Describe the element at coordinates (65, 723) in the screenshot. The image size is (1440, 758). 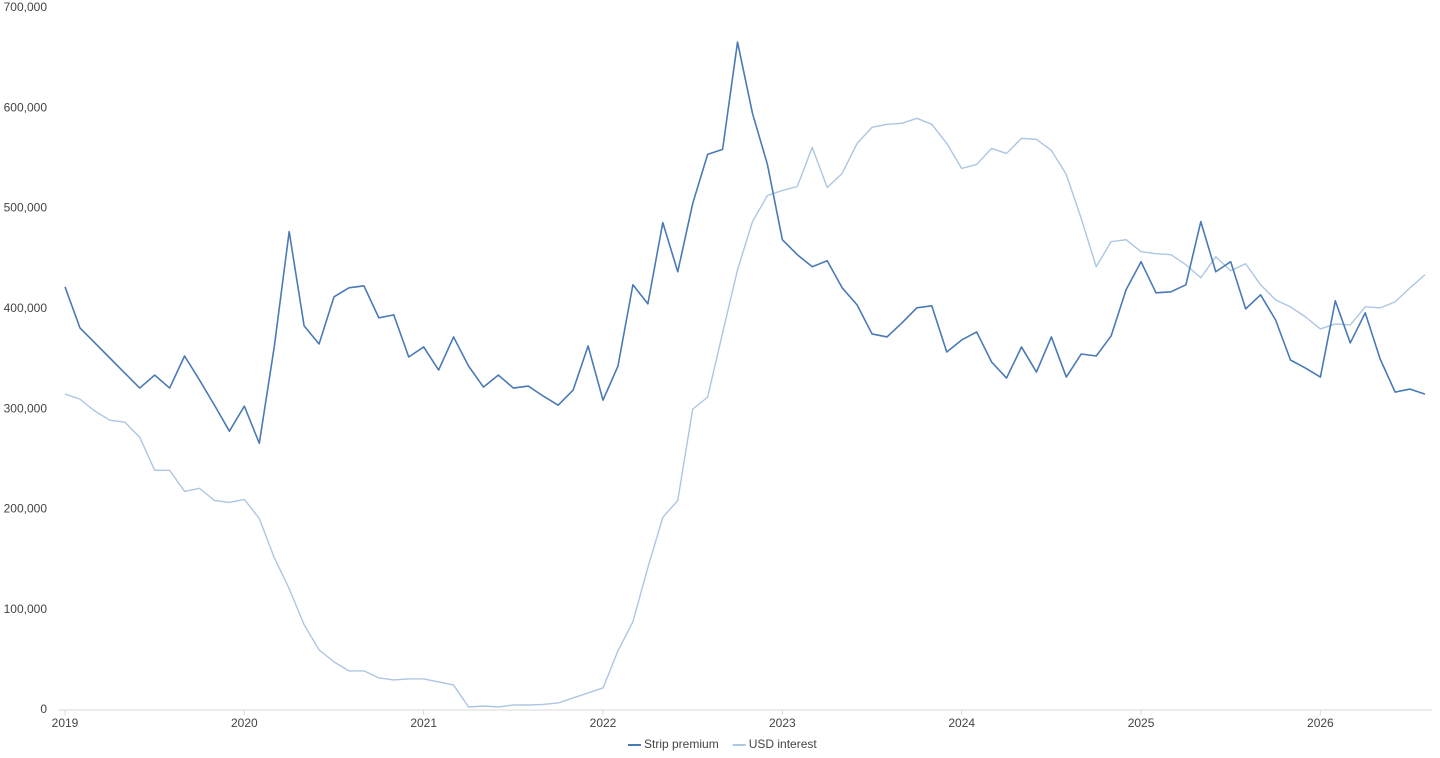
I see `x-tick-label: 2019` at that location.